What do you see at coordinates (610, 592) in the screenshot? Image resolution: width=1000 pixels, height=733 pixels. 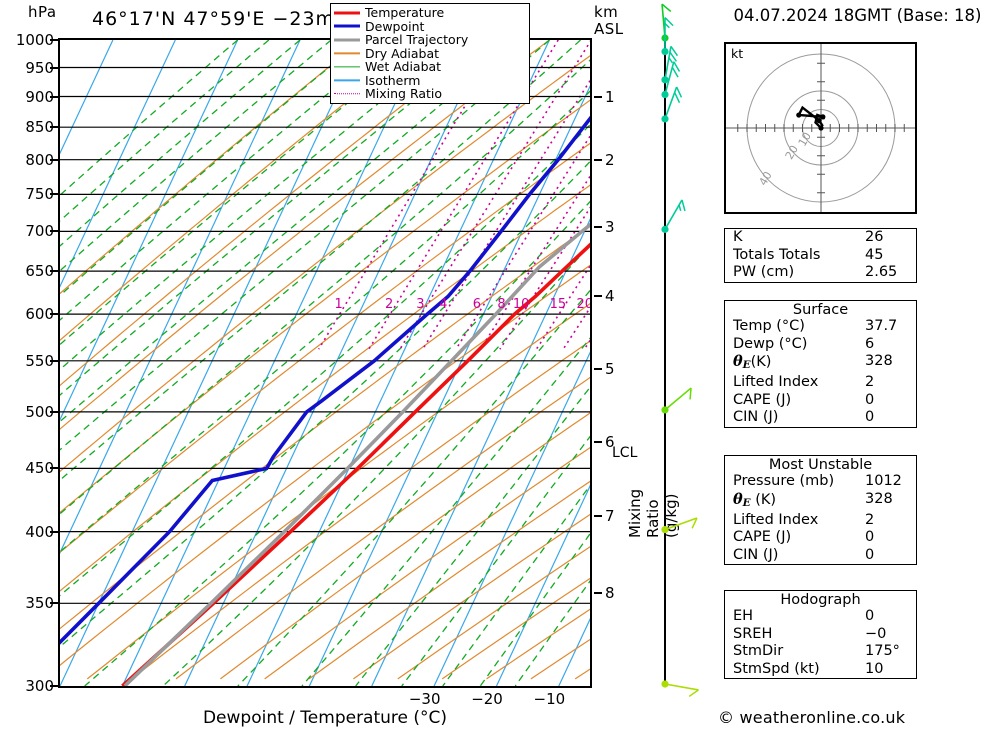 I see `altitude-tick-label: 8` at bounding box center [610, 592].